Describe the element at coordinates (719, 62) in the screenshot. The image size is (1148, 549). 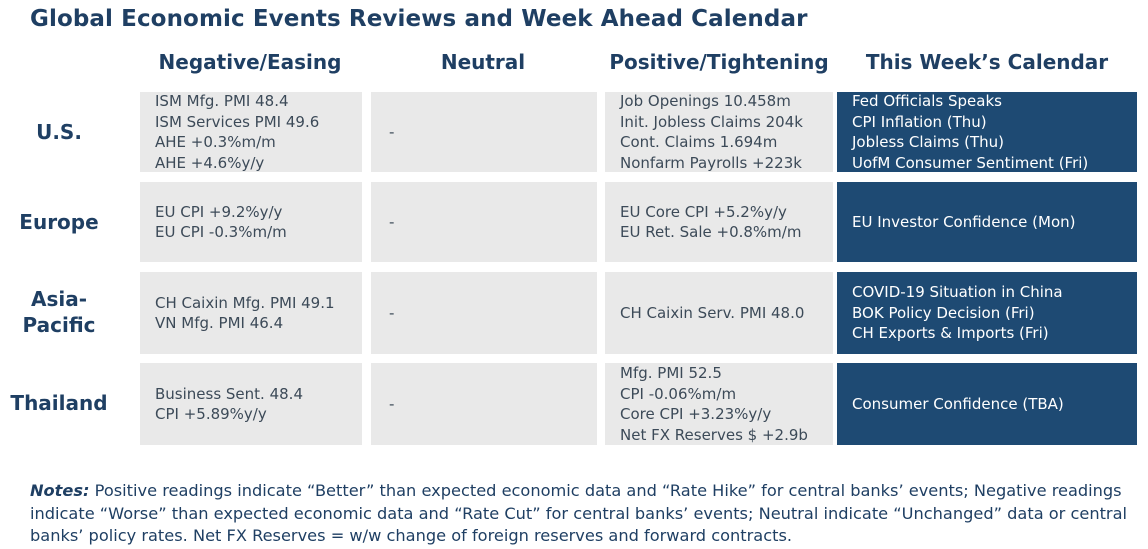
I see `column-header-positive: Positive/Tightening` at that location.